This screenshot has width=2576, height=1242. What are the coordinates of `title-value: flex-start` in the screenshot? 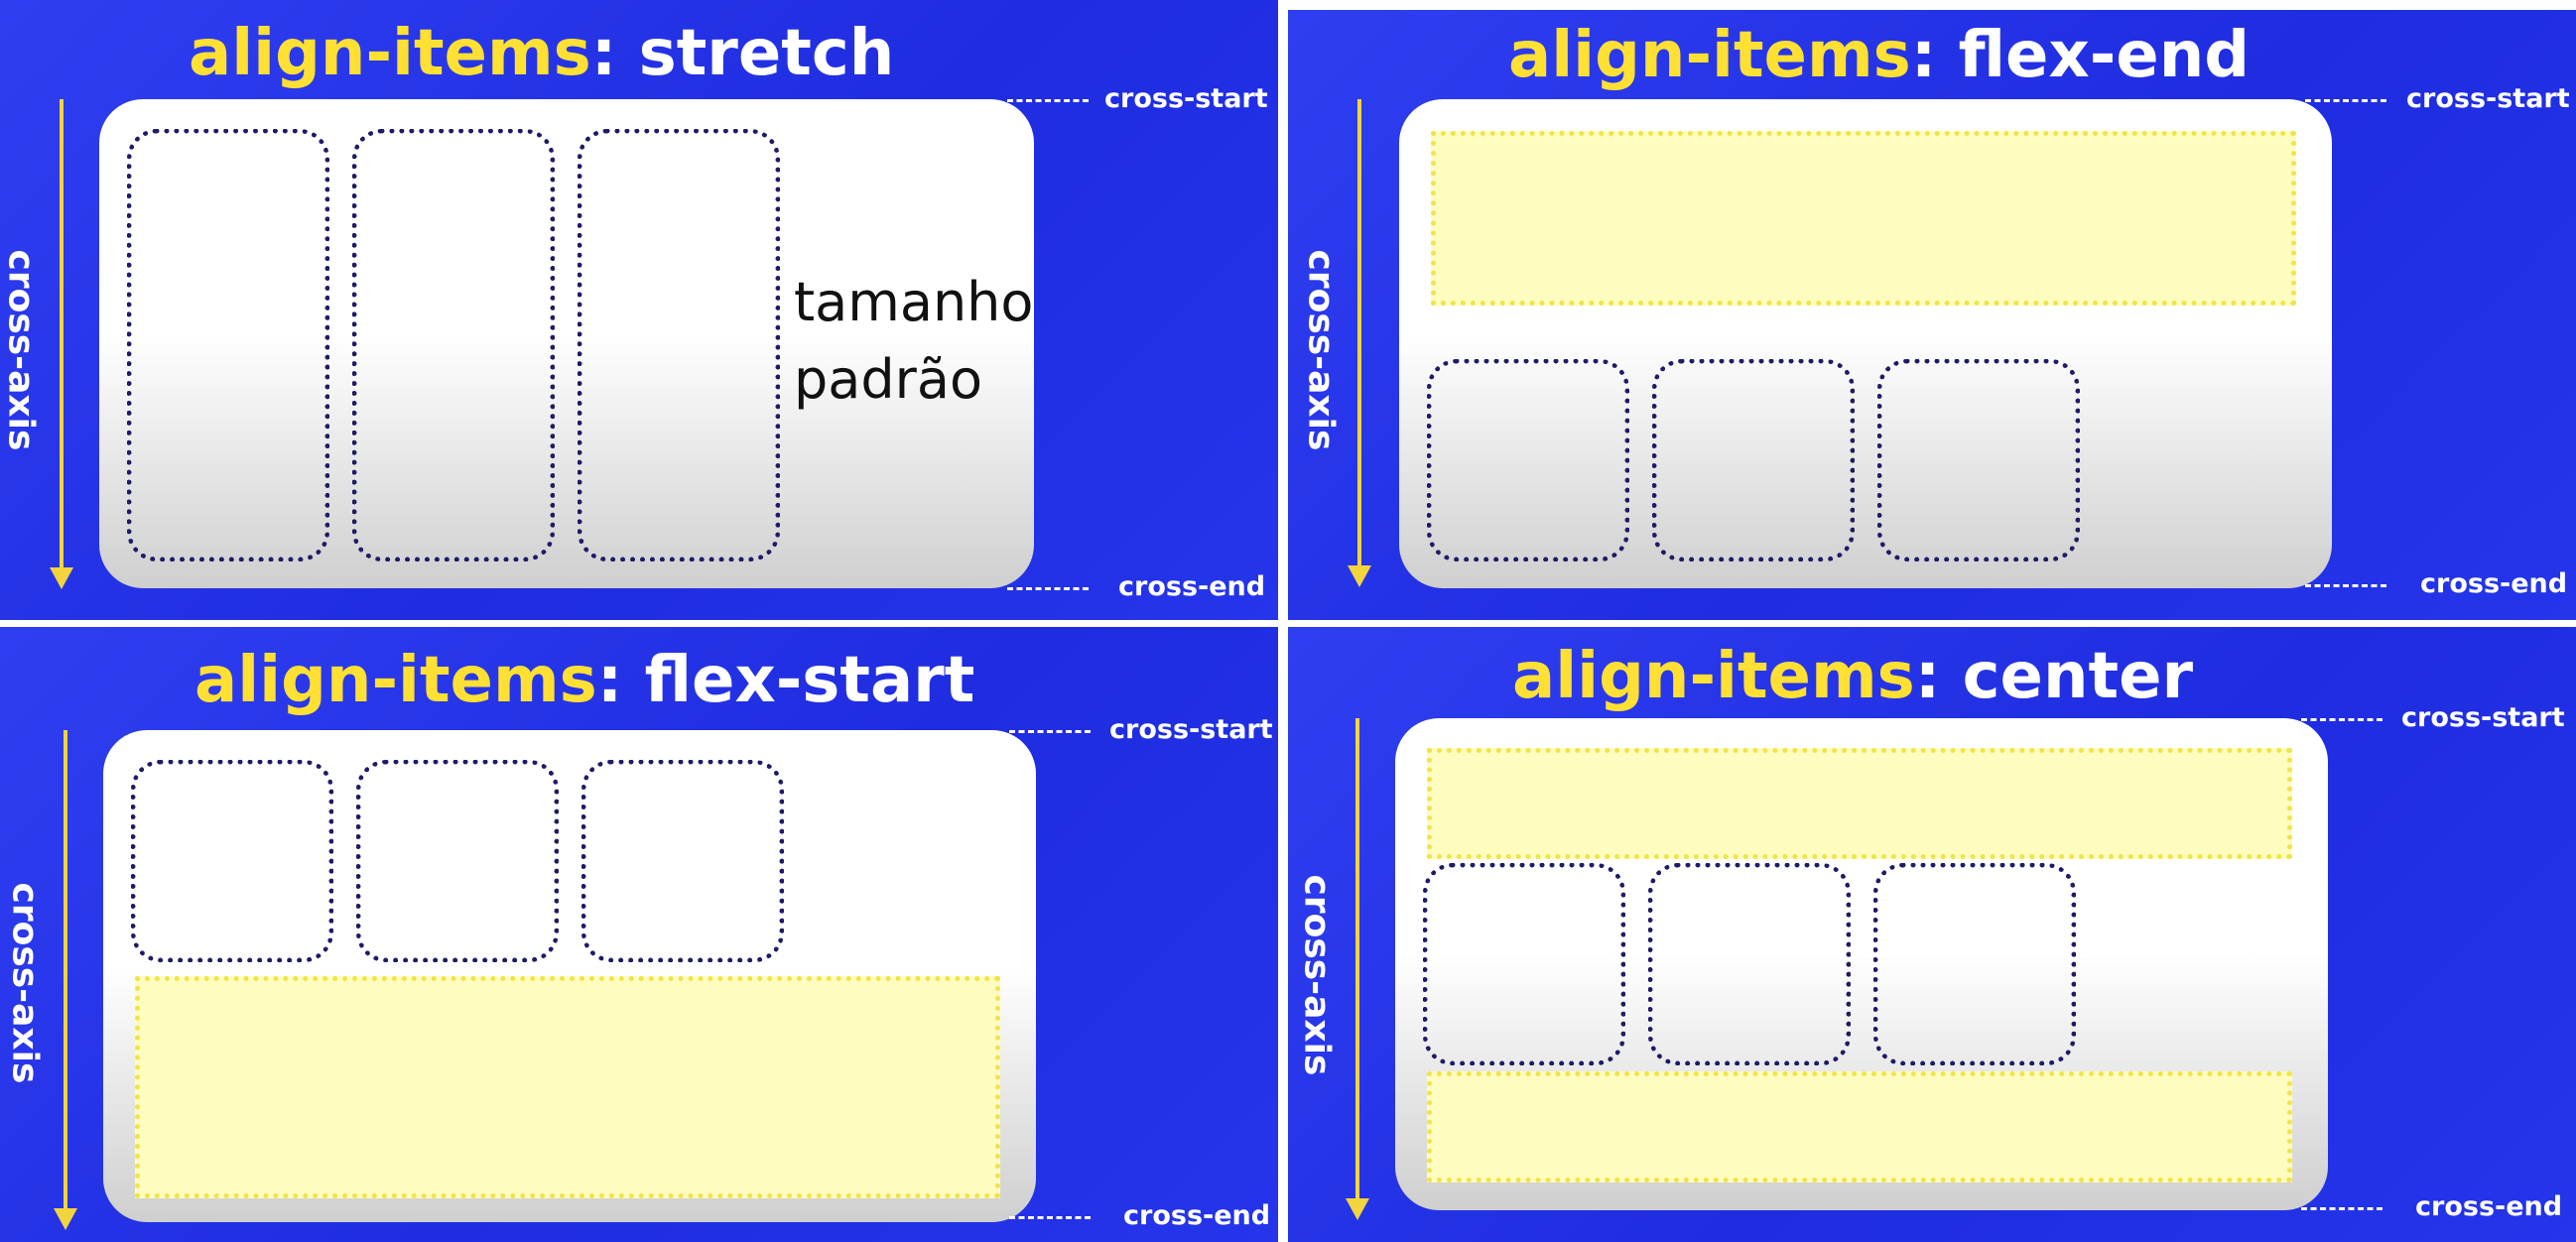 It's located at (810, 680).